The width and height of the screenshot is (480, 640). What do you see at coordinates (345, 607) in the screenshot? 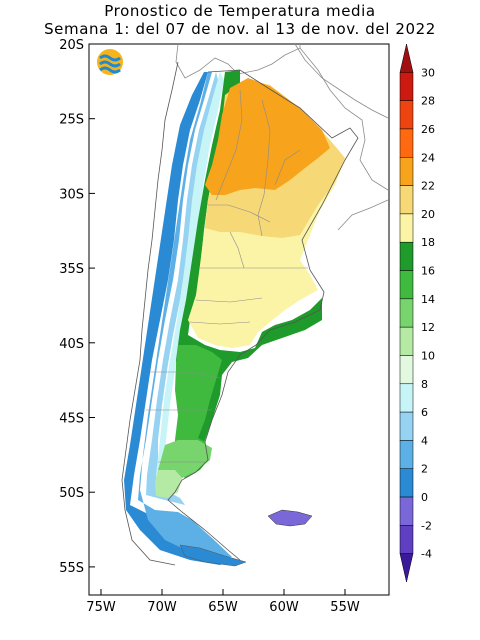
I see `longitude-label: 55W` at bounding box center [345, 607].